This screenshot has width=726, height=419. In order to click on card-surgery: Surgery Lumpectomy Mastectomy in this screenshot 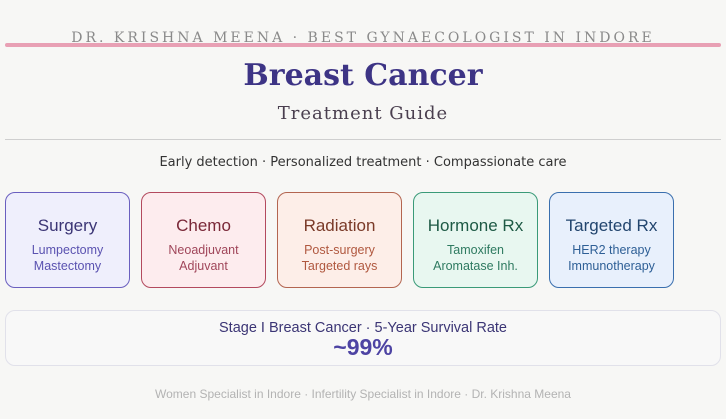, I will do `click(67, 240)`.